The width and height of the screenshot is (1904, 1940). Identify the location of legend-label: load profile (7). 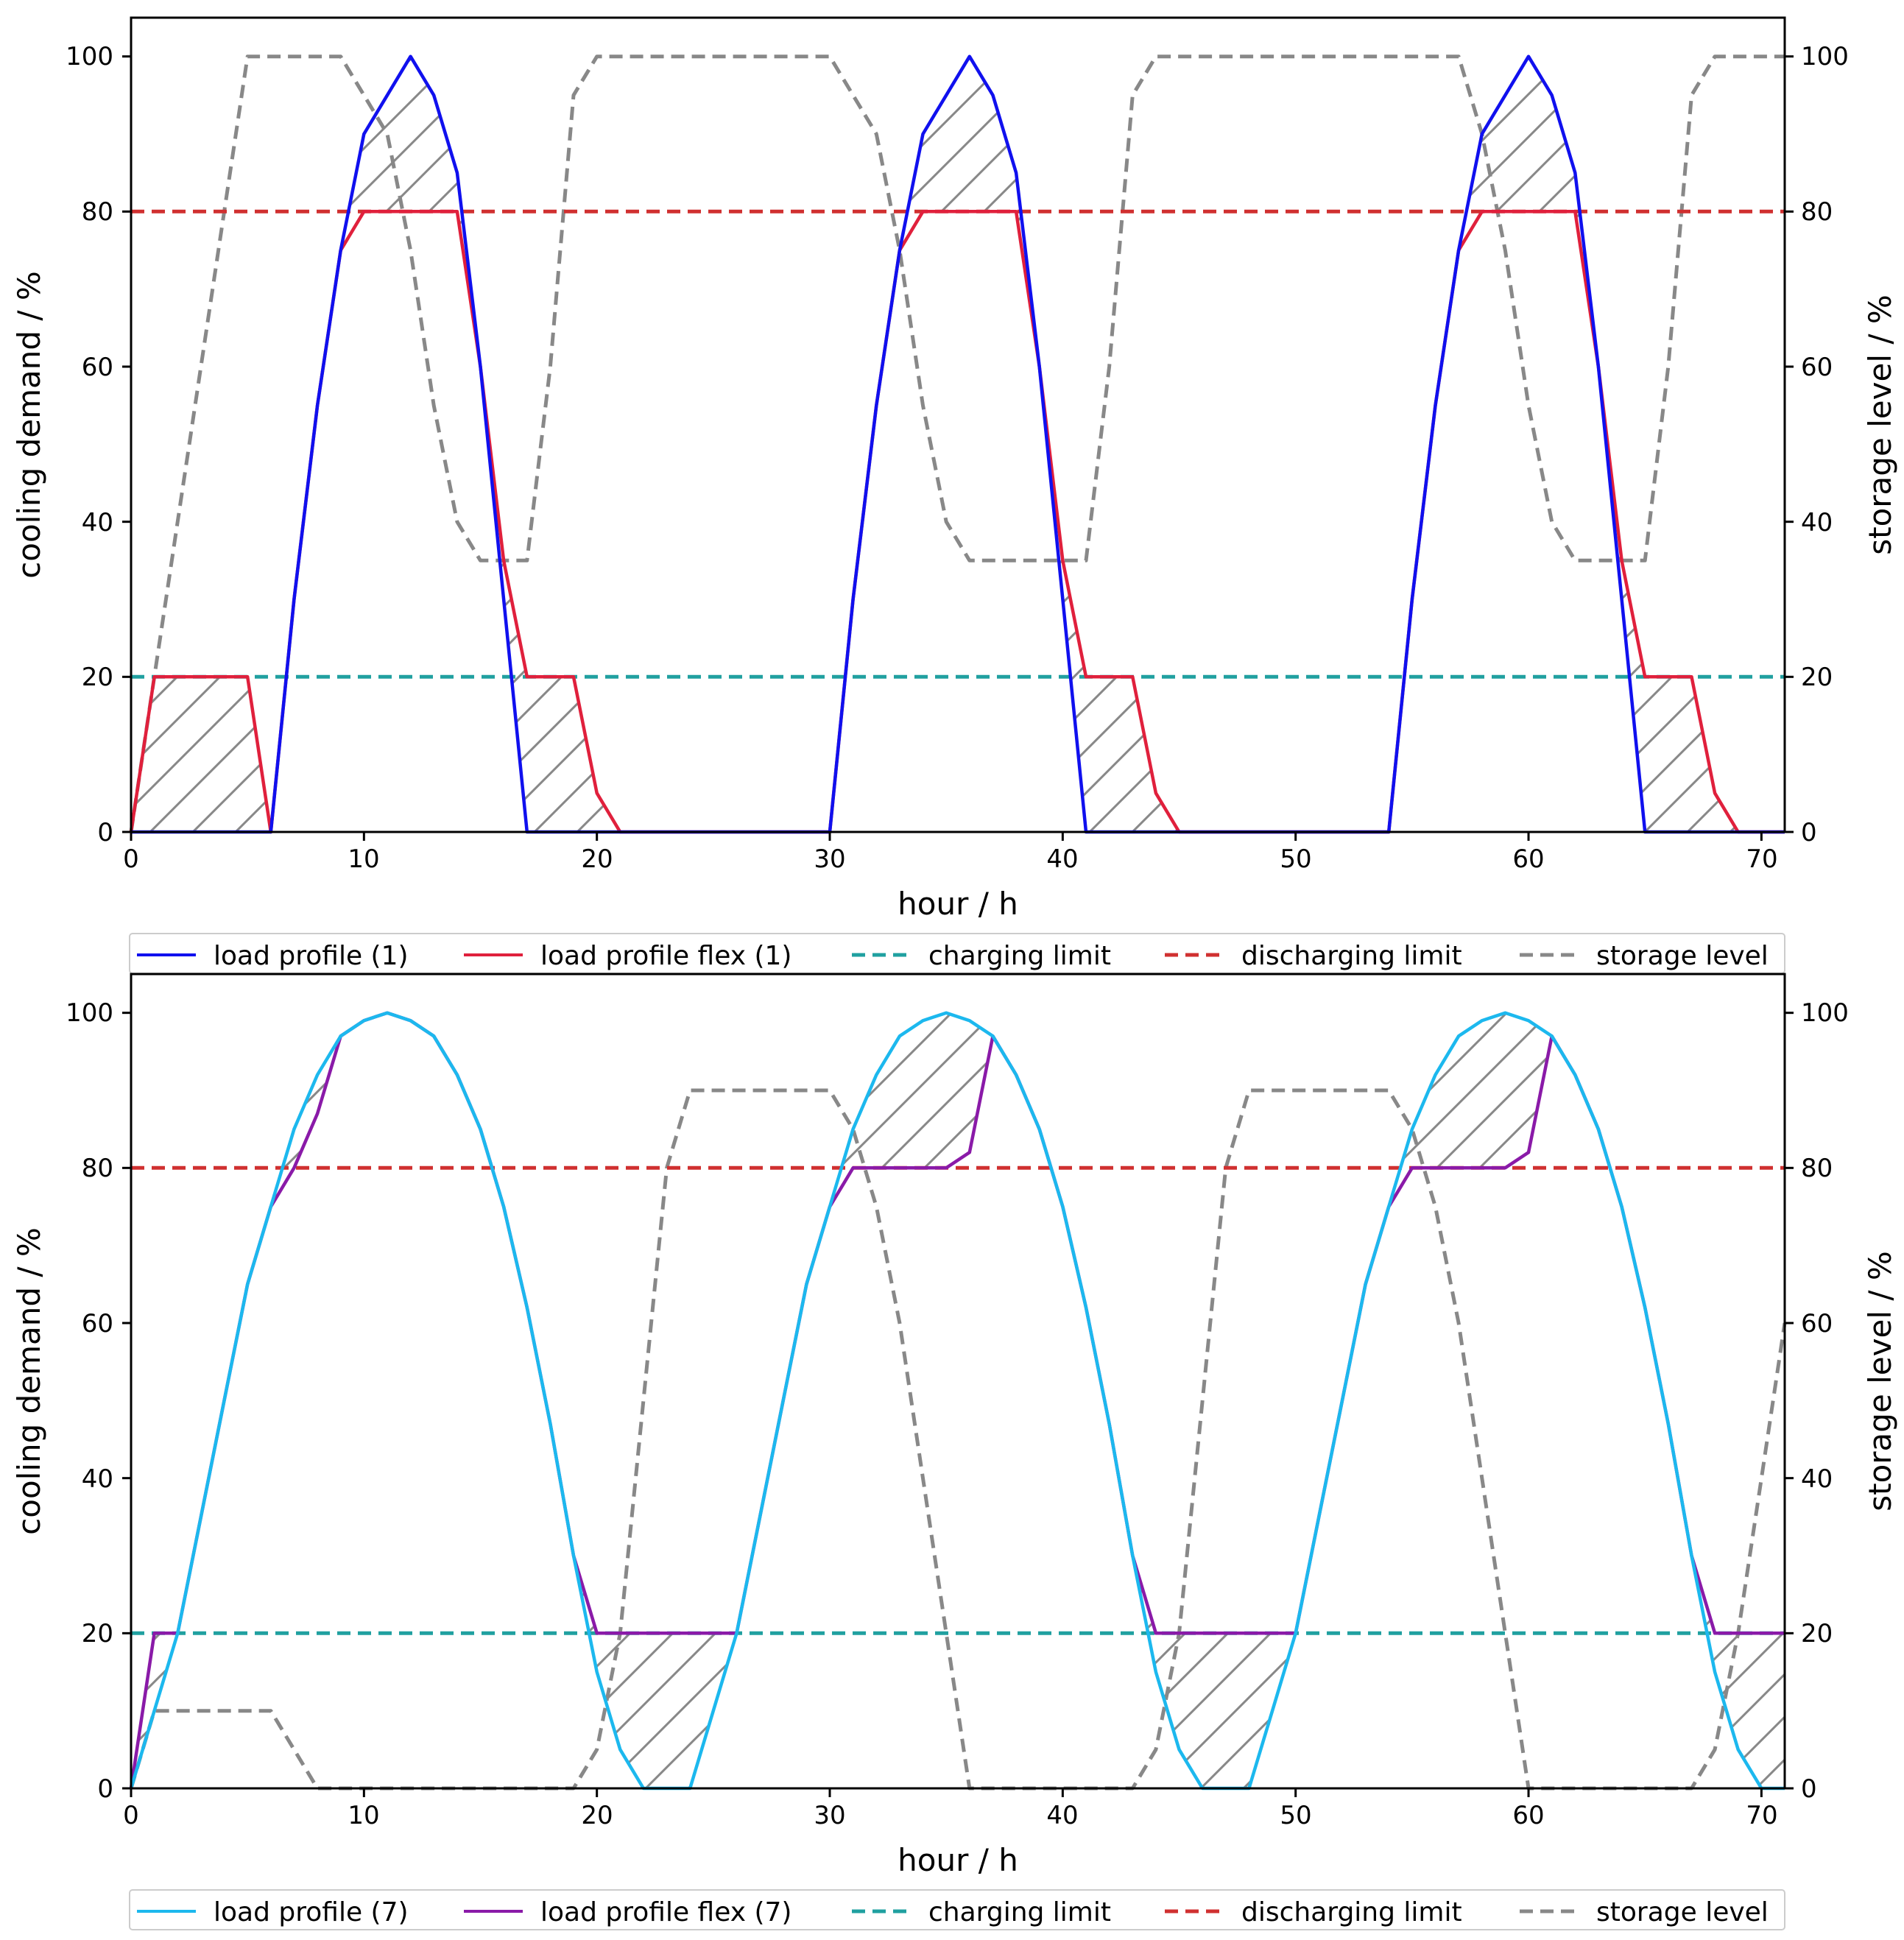
(312, 1912).